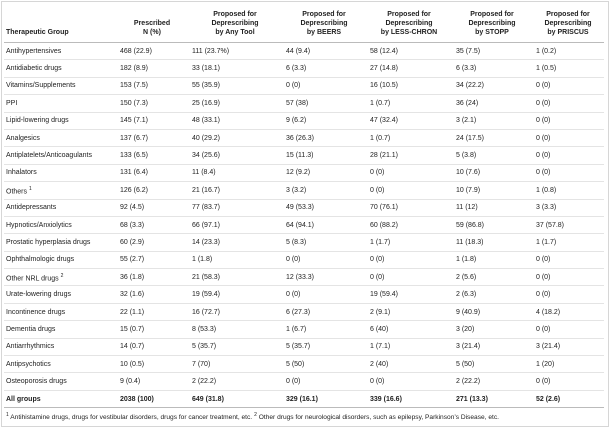 This screenshot has width=612, height=430. I want to click on cell: 271 (13.3), so click(492, 399).